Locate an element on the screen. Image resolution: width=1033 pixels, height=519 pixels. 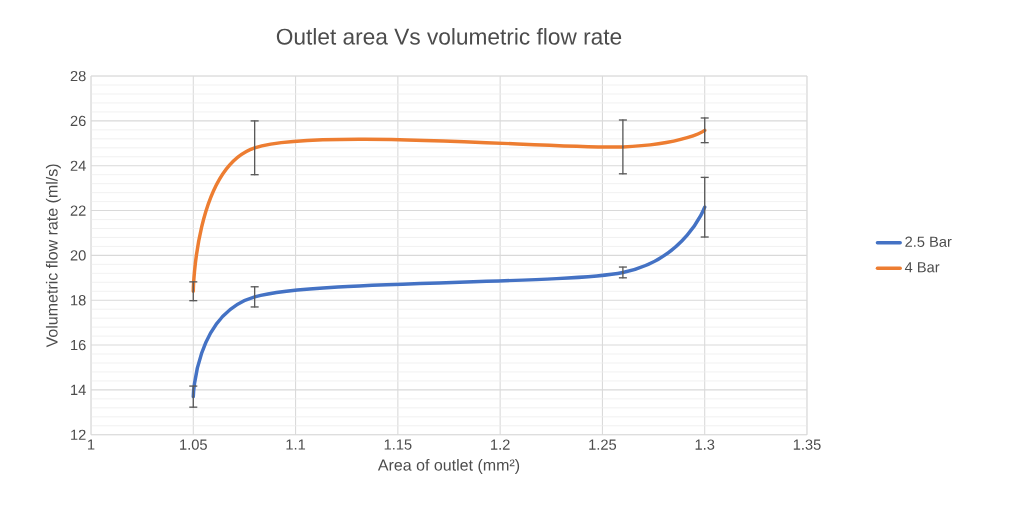
chart-title: Outlet area Vs volumetric flow rate is located at coordinates (449, 36).